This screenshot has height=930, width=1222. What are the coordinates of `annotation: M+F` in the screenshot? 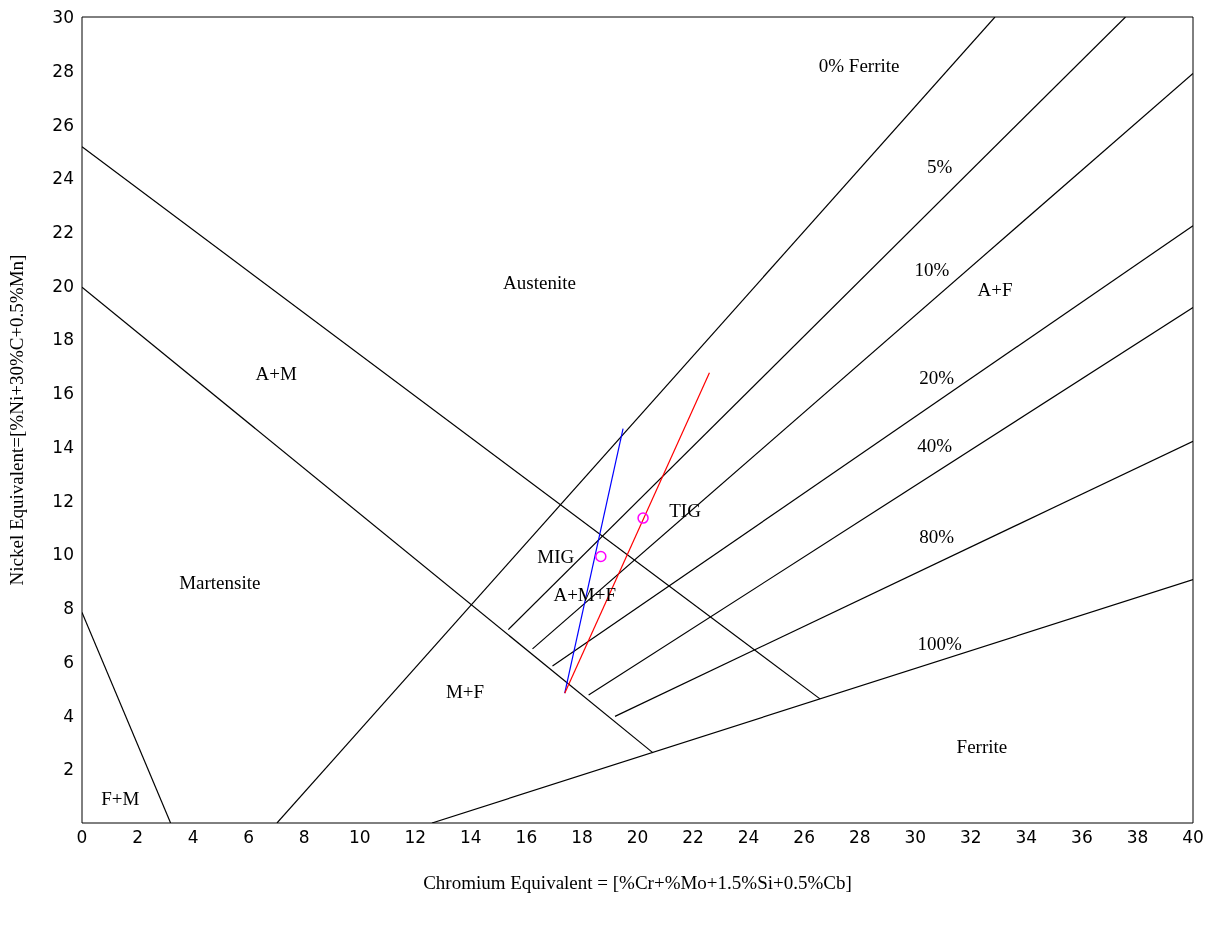 It's located at (465, 691).